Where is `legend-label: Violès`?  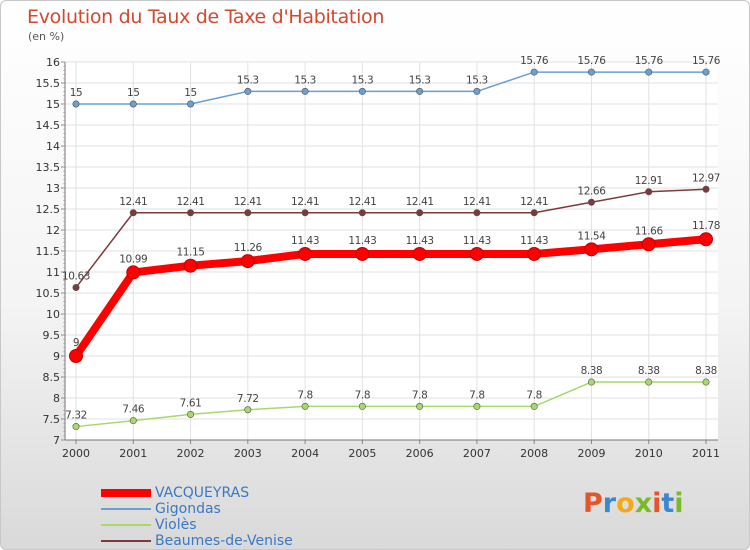
legend-label: Violès is located at coordinates (176, 525).